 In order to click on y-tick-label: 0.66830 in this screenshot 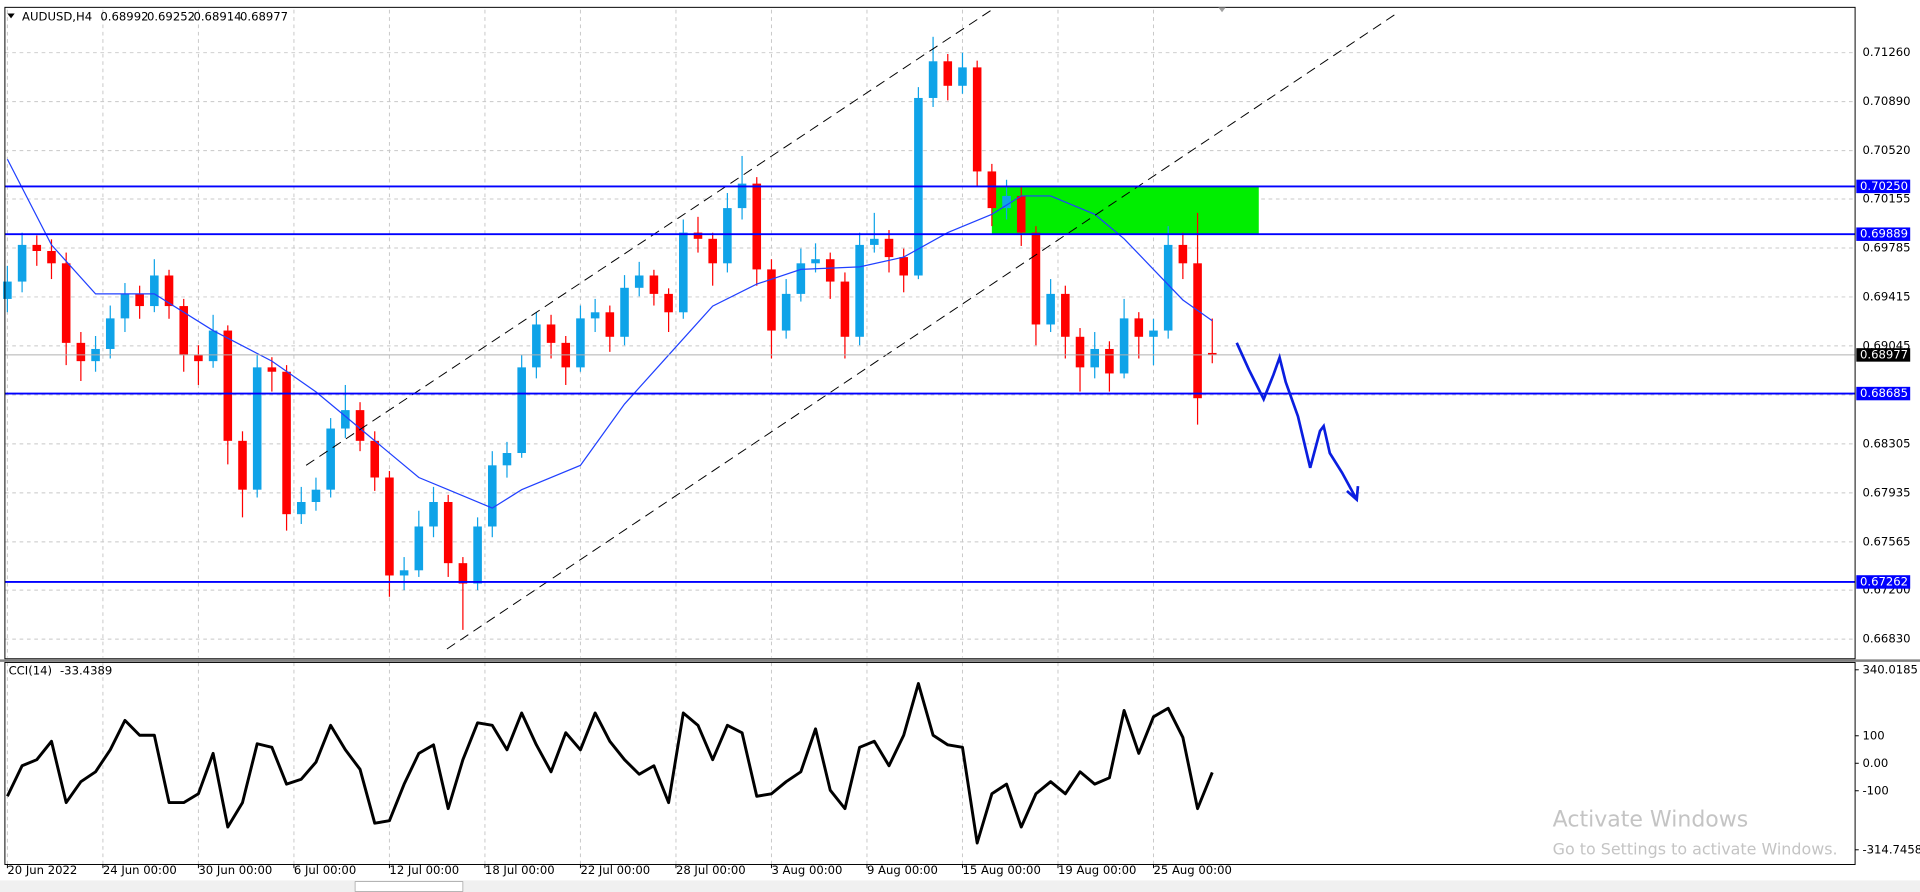, I will do `click(1886, 639)`.